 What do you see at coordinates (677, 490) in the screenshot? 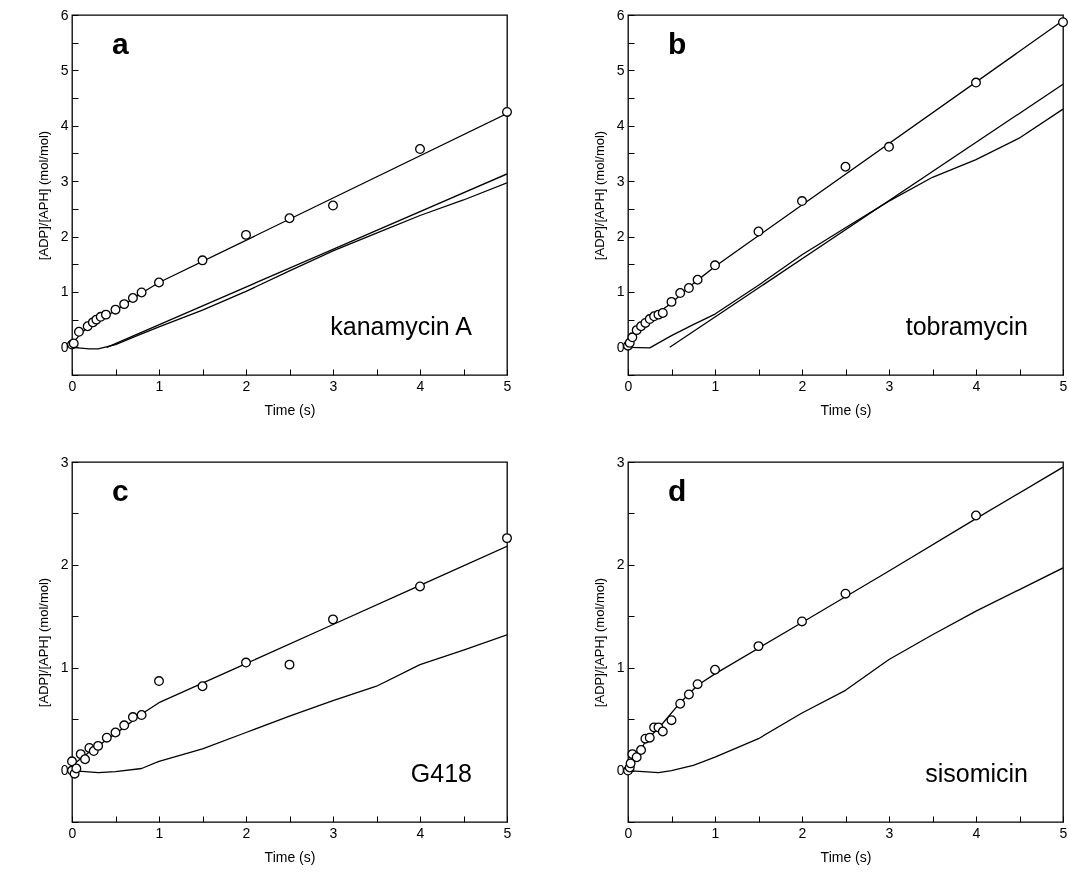
I see `annotation: d` at bounding box center [677, 490].